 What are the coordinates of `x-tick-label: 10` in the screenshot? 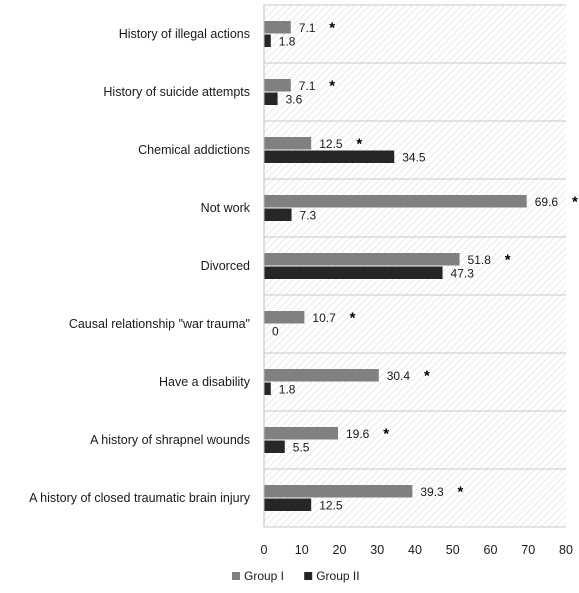 It's located at (302, 550).